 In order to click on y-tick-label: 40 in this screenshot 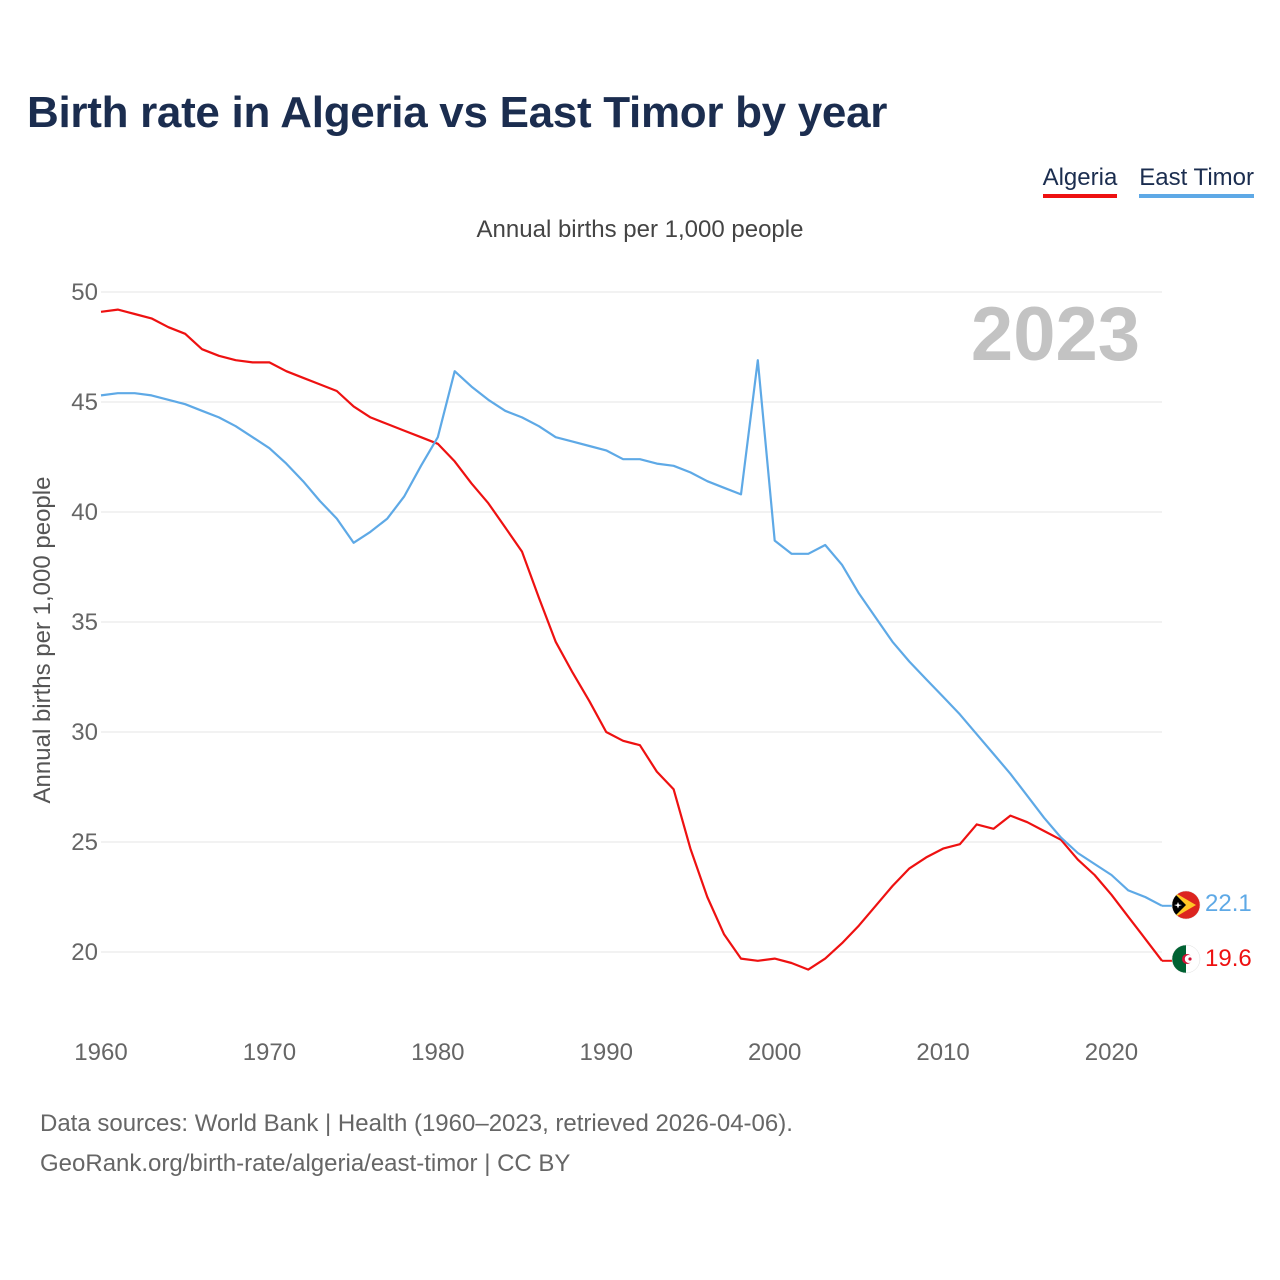, I will do `click(84, 512)`.